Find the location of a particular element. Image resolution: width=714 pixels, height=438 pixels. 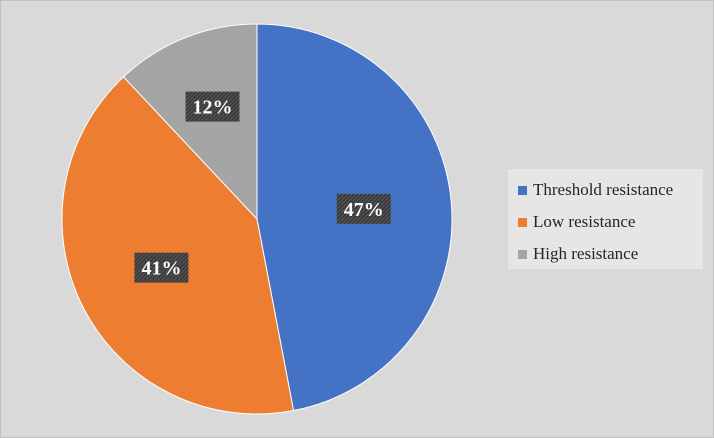

legend-item-high-resistance: High resistance is located at coordinates (610, 254).